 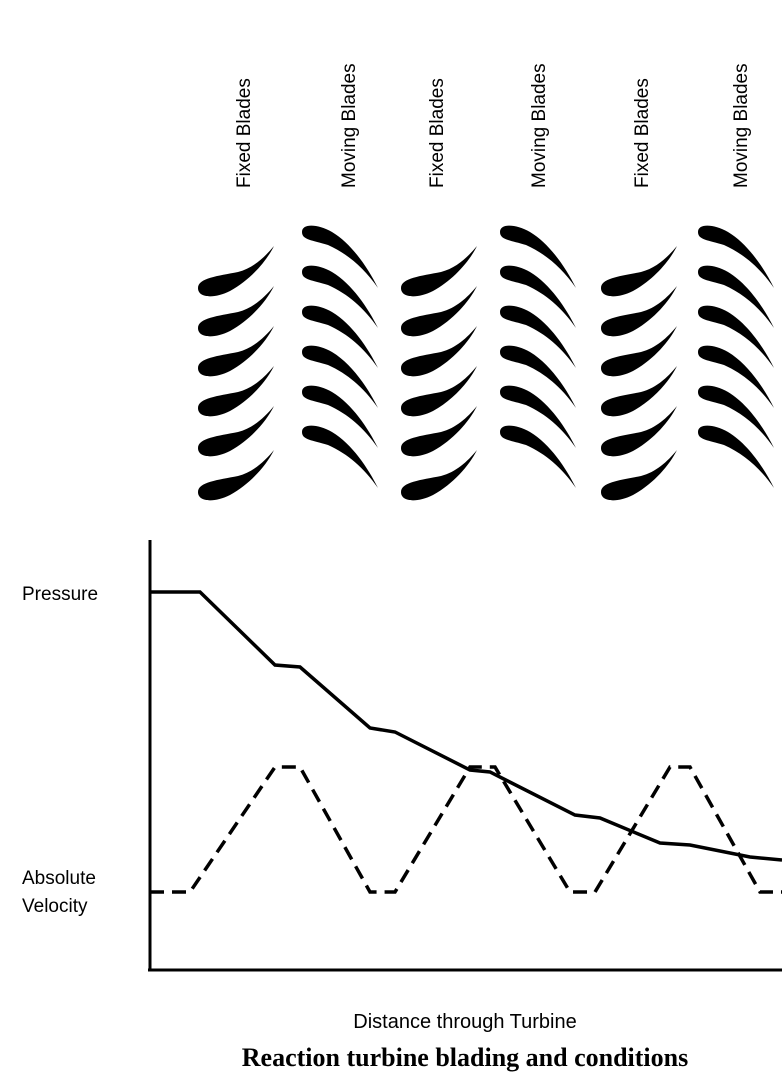 I want to click on caption: Reaction turbine blading and conditions, so click(x=465, y=1057).